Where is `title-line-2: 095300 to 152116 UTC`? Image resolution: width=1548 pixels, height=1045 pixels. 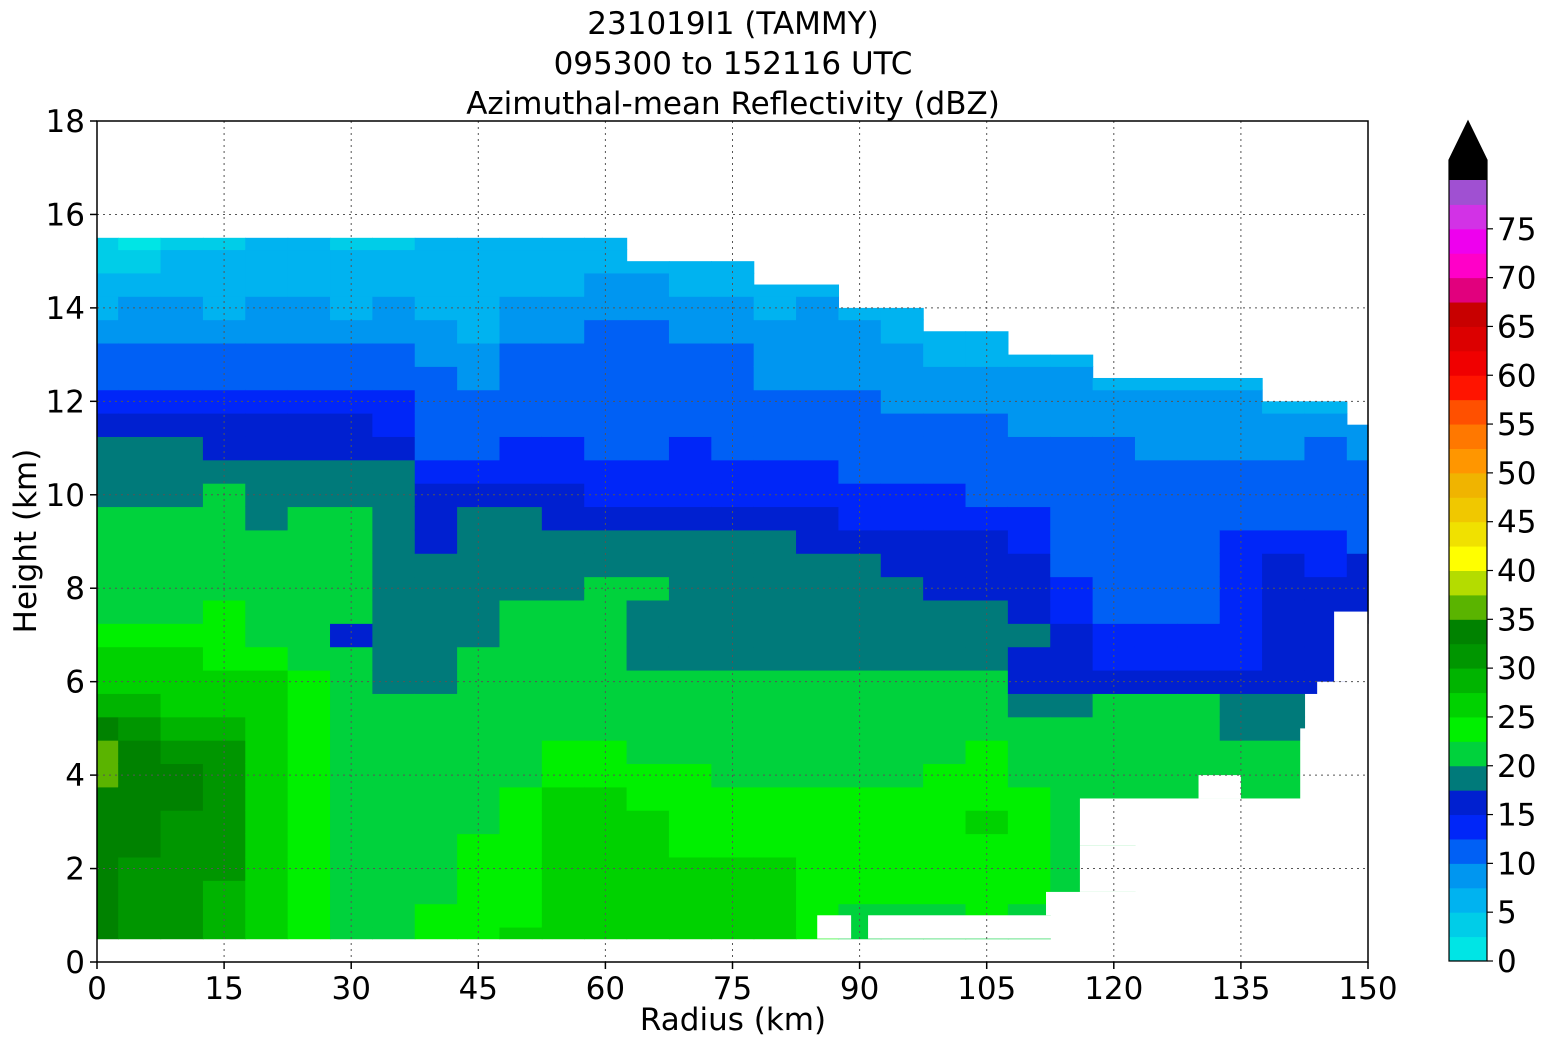
title-line-2: 095300 to 152116 UTC is located at coordinates (733, 64).